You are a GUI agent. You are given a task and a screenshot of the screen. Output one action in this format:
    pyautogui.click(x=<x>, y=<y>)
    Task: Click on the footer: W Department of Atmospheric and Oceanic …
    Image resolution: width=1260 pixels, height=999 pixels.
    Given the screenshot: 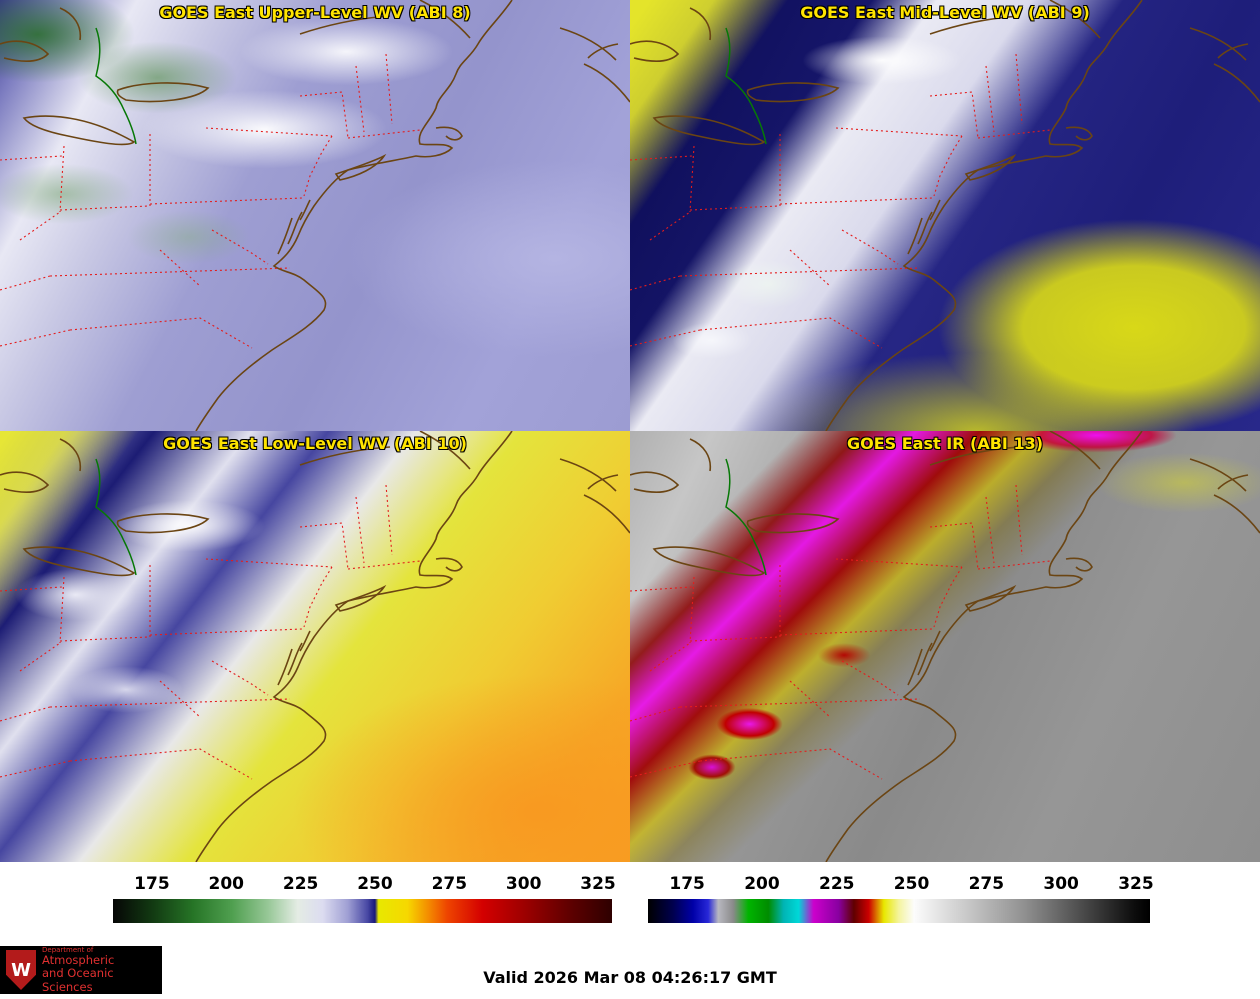 What is the action you would take?
    pyautogui.click(x=630, y=970)
    